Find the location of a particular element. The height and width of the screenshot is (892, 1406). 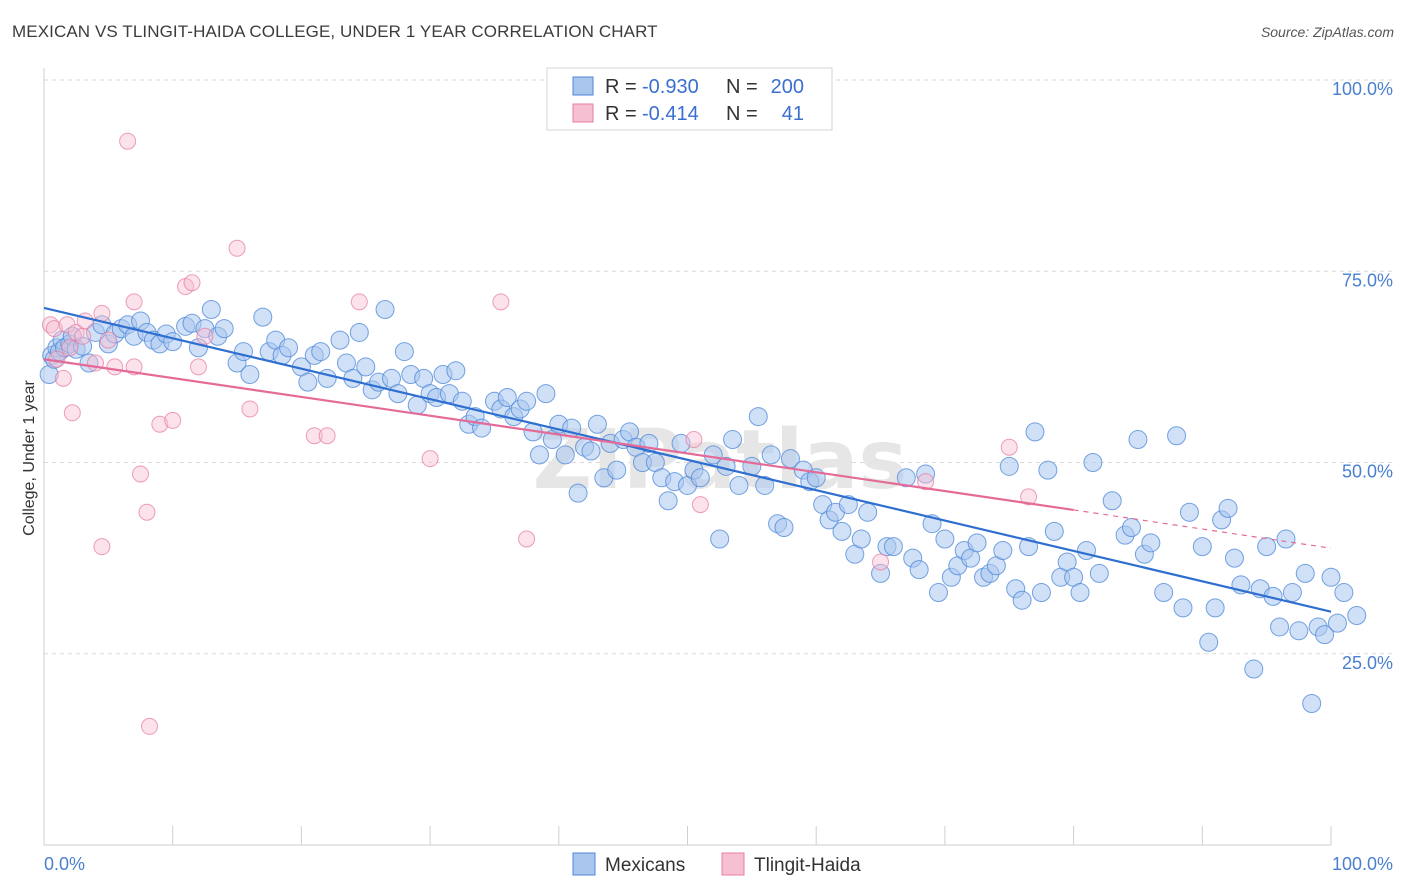

legend-r-value-tlingit-haida: -0.414 is located at coordinates (670, 114).